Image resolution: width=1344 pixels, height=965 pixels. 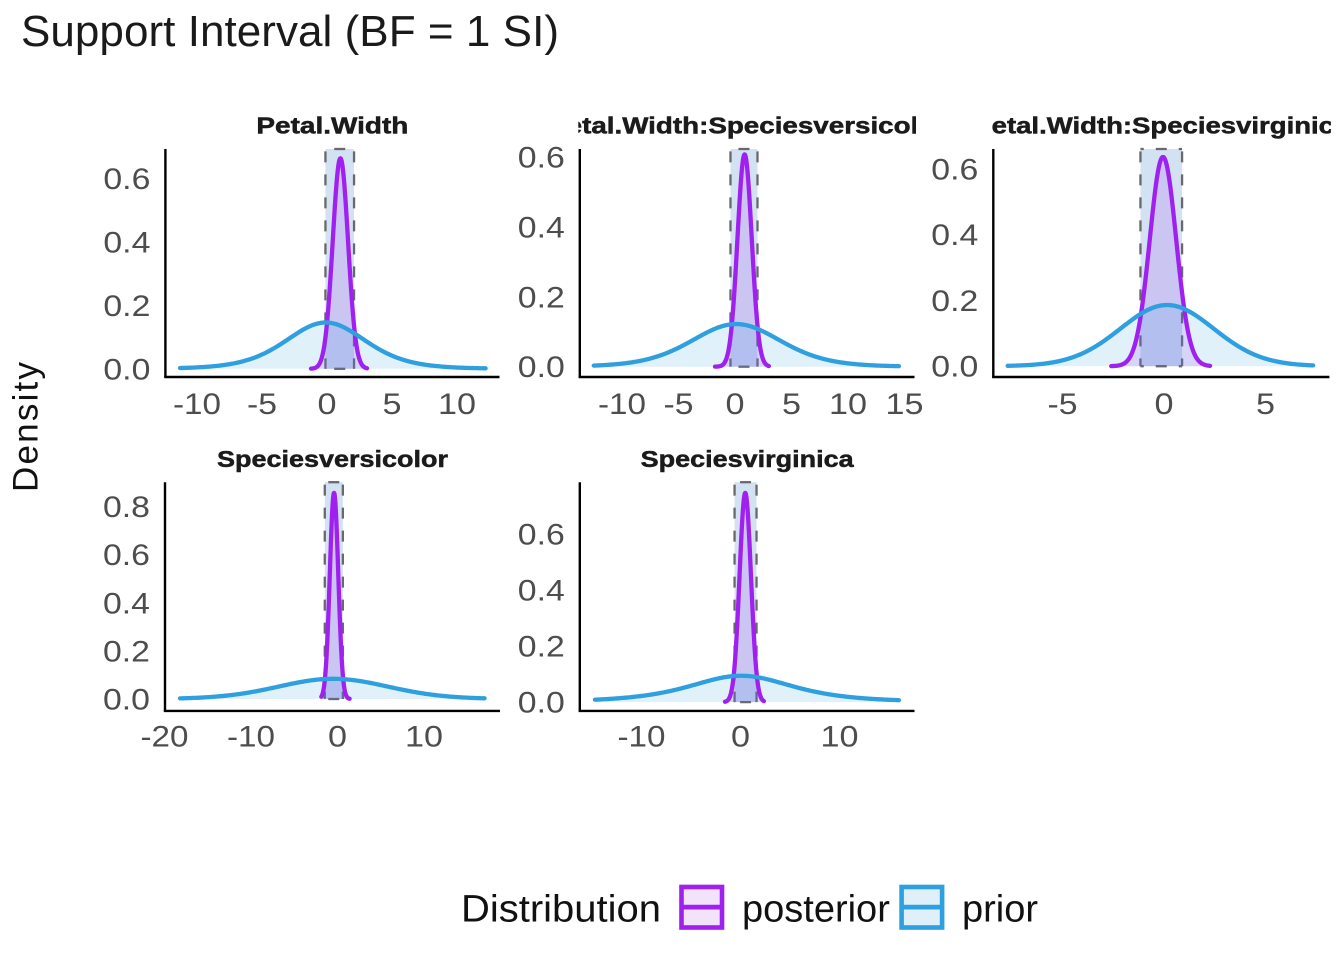 I want to click on svg-text: 0.8, so click(x=126, y=507).